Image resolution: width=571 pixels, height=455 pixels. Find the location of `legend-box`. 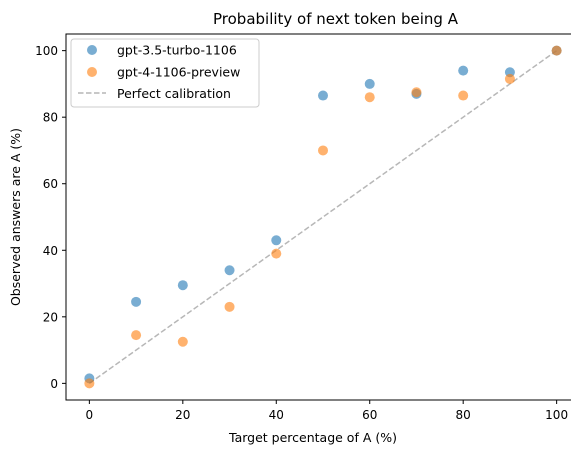

legend-box is located at coordinates (165, 73).